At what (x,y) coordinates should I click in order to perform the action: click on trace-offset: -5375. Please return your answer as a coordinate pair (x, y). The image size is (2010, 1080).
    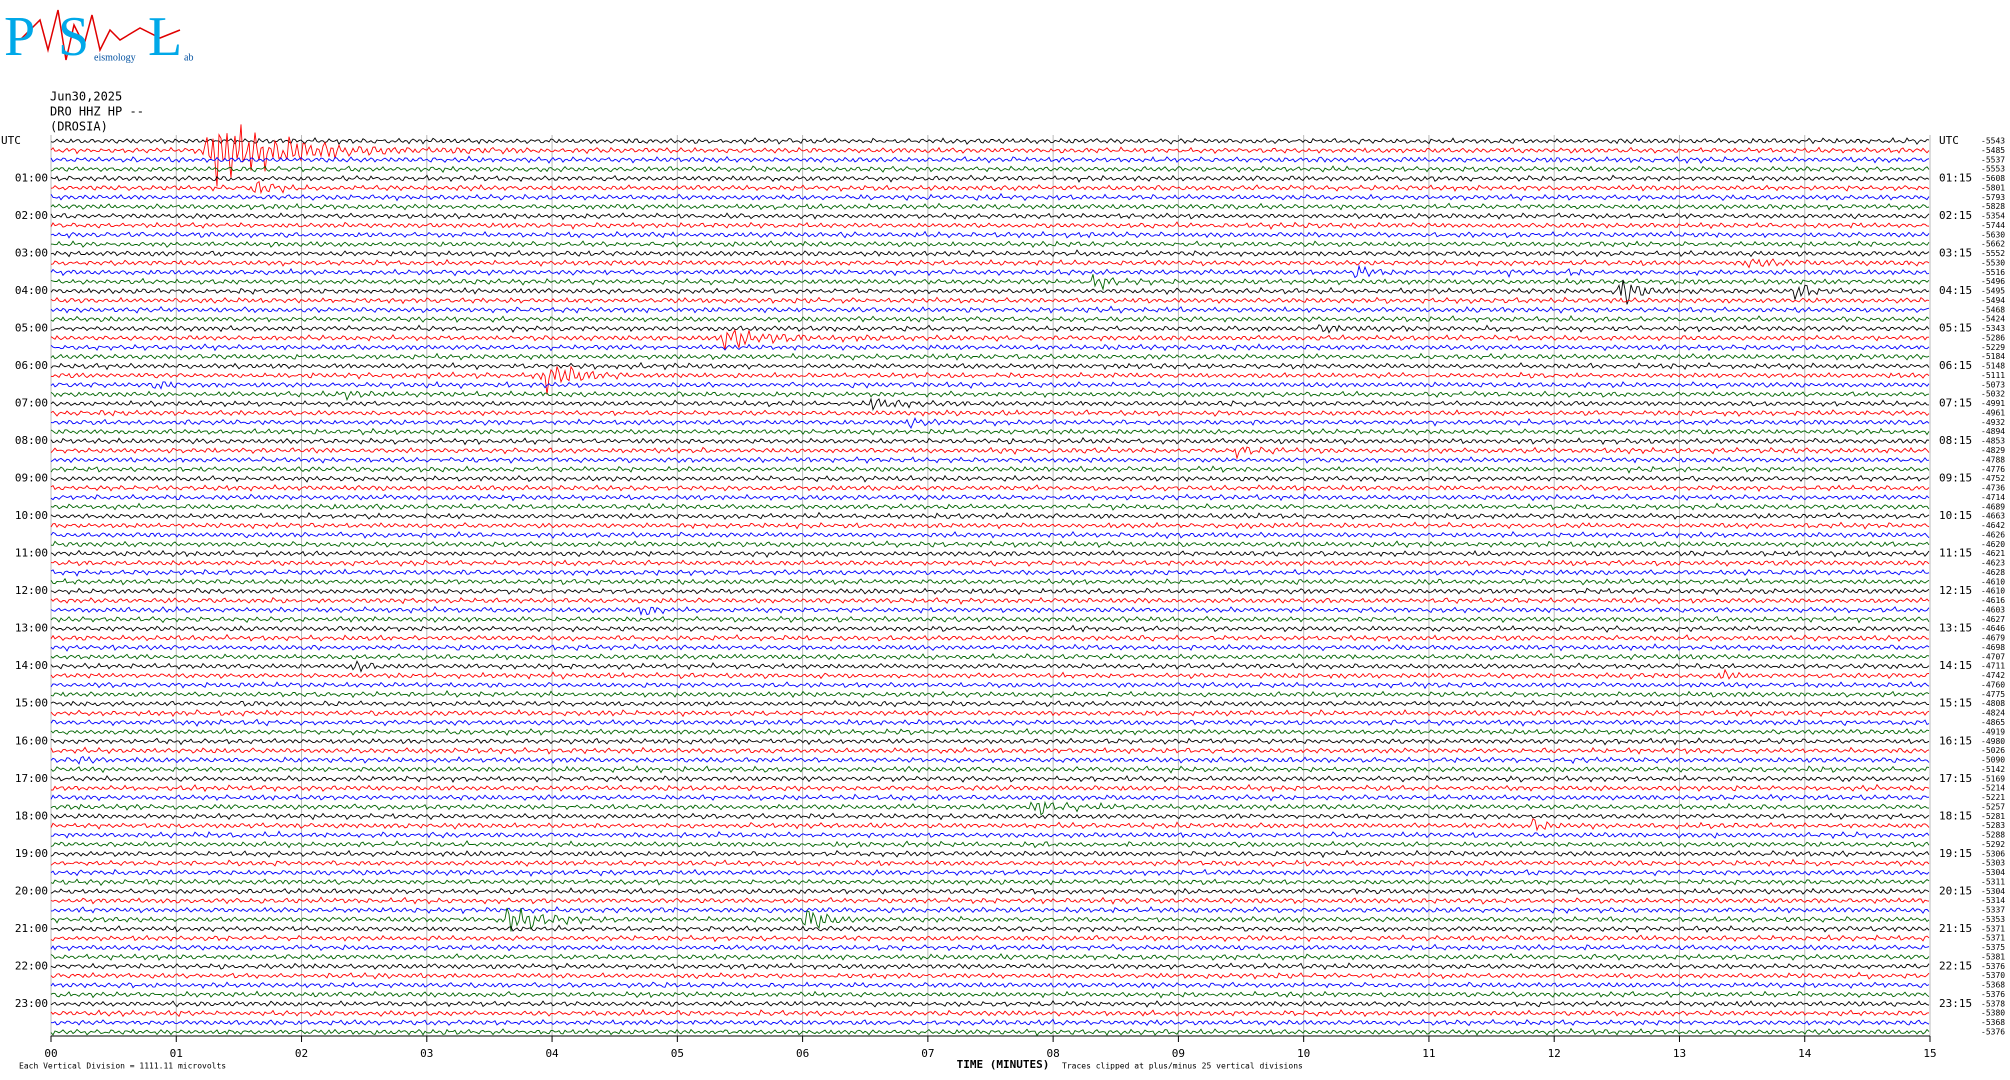
    Looking at the image, I should click on (1993, 947).